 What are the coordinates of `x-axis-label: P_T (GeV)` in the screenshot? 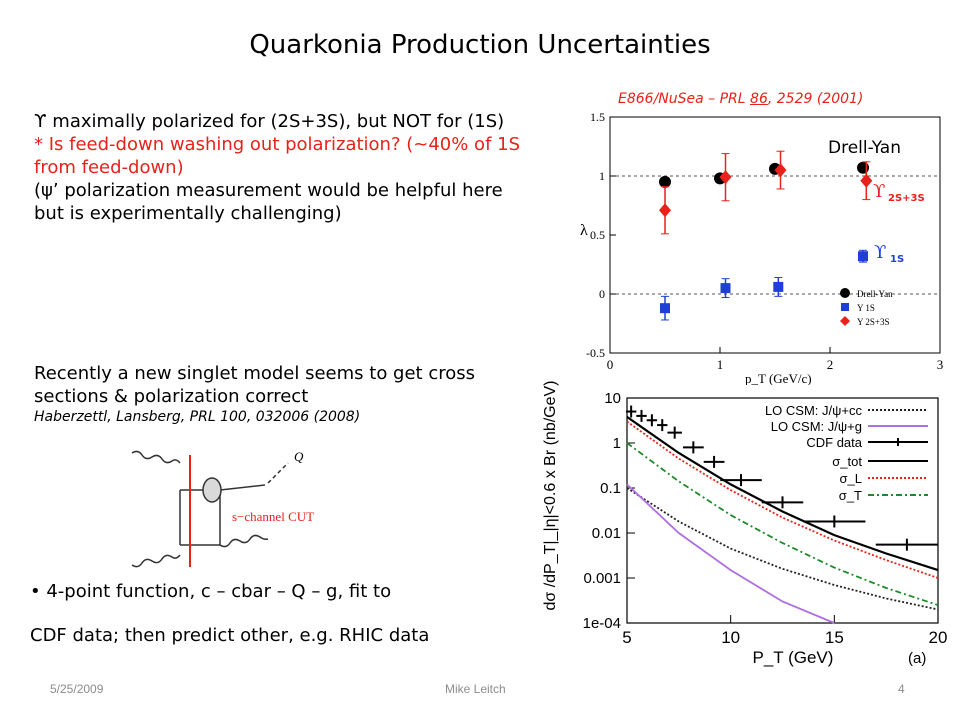 It's located at (793, 657).